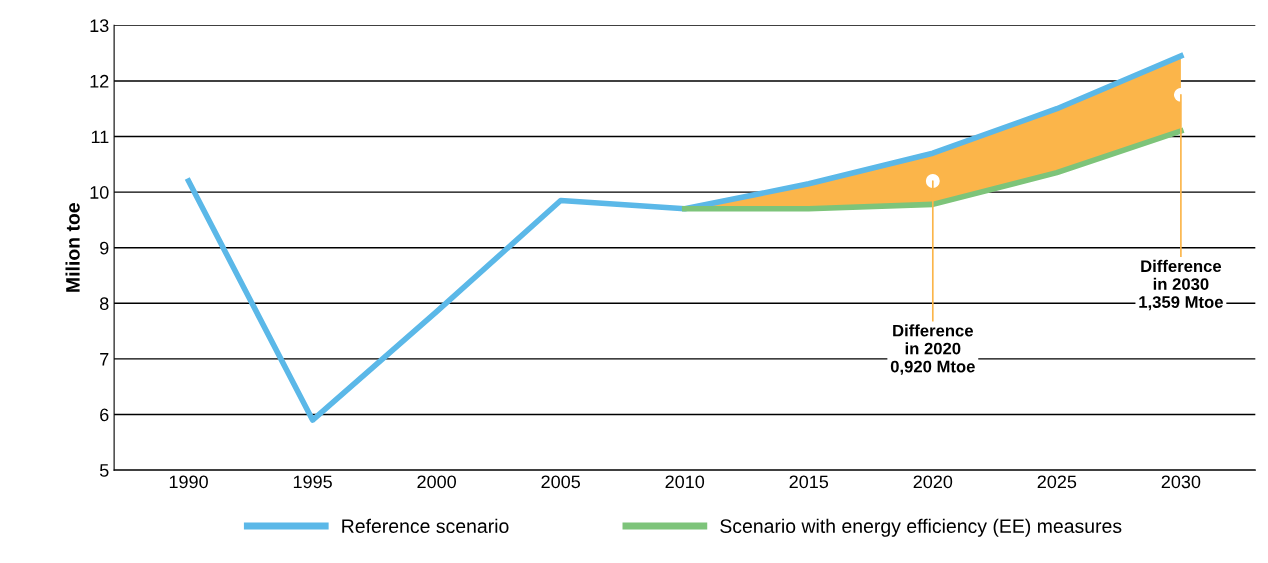  What do you see at coordinates (99, 192) in the screenshot?
I see `y-tick-label: 10` at bounding box center [99, 192].